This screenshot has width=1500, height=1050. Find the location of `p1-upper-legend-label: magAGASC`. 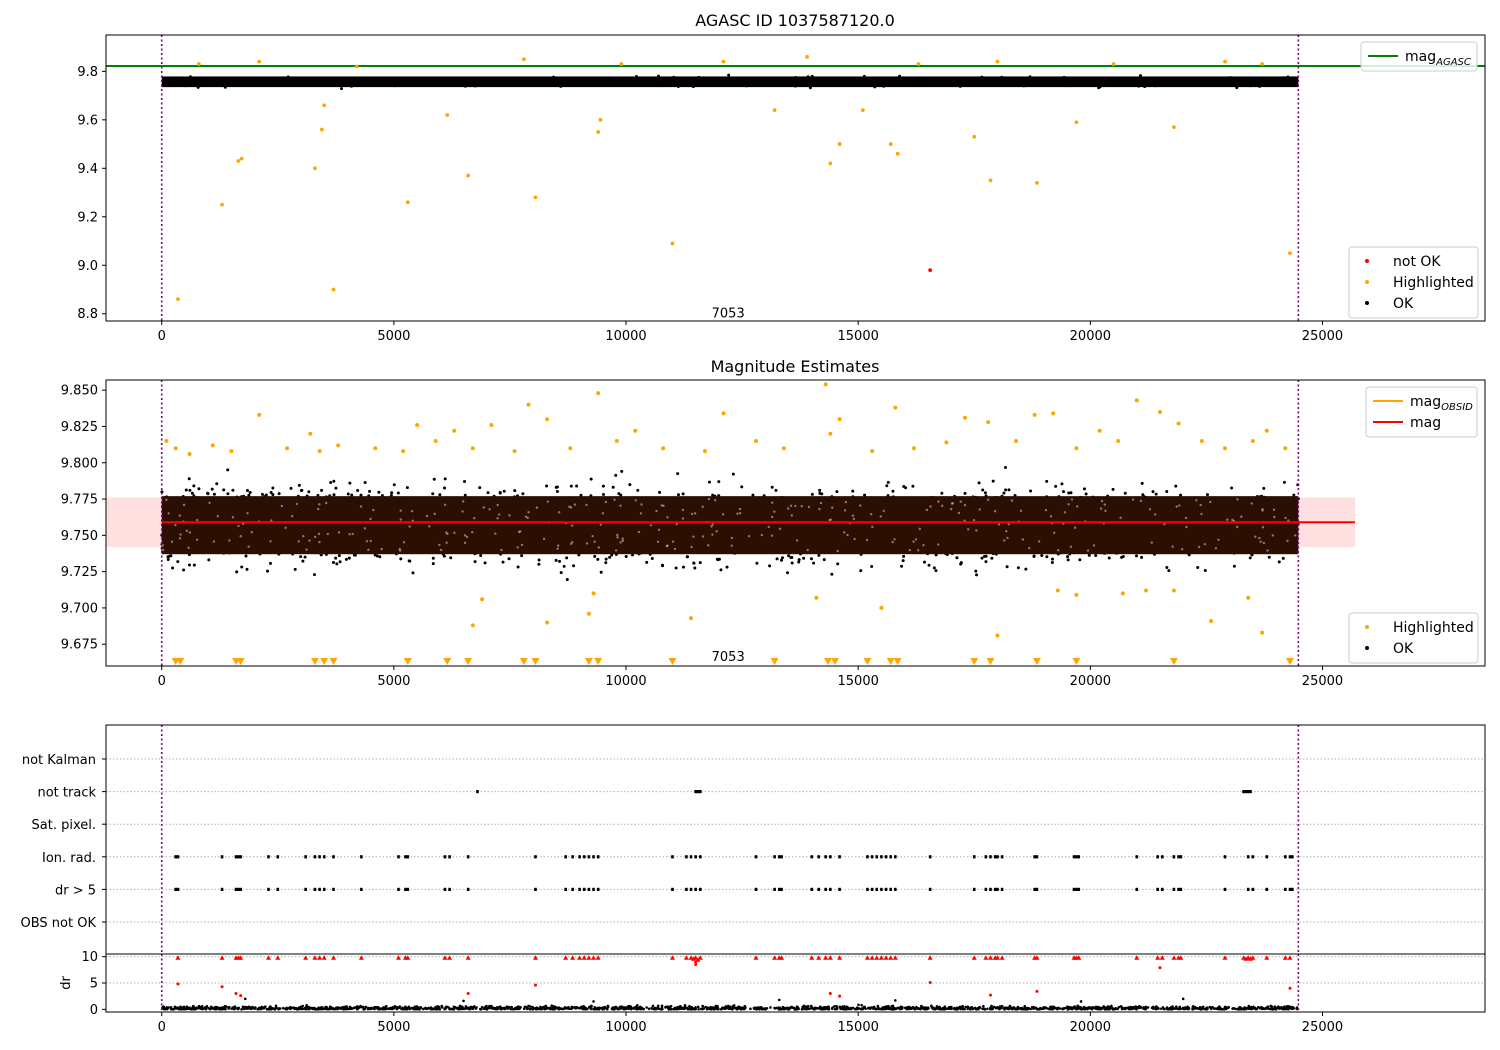

p1-upper-legend-label: magAGASC is located at coordinates (1438, 58).